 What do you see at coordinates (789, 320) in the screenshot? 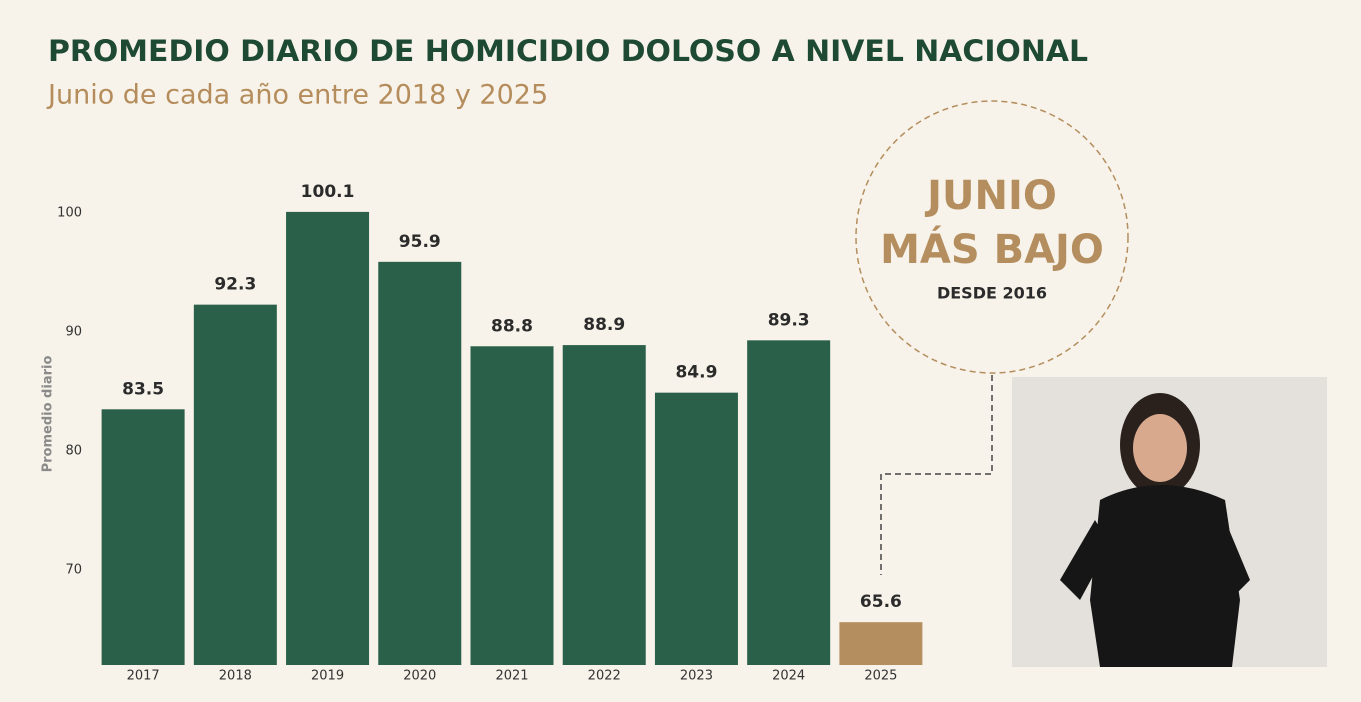
I see `data-label: 89.3` at bounding box center [789, 320].